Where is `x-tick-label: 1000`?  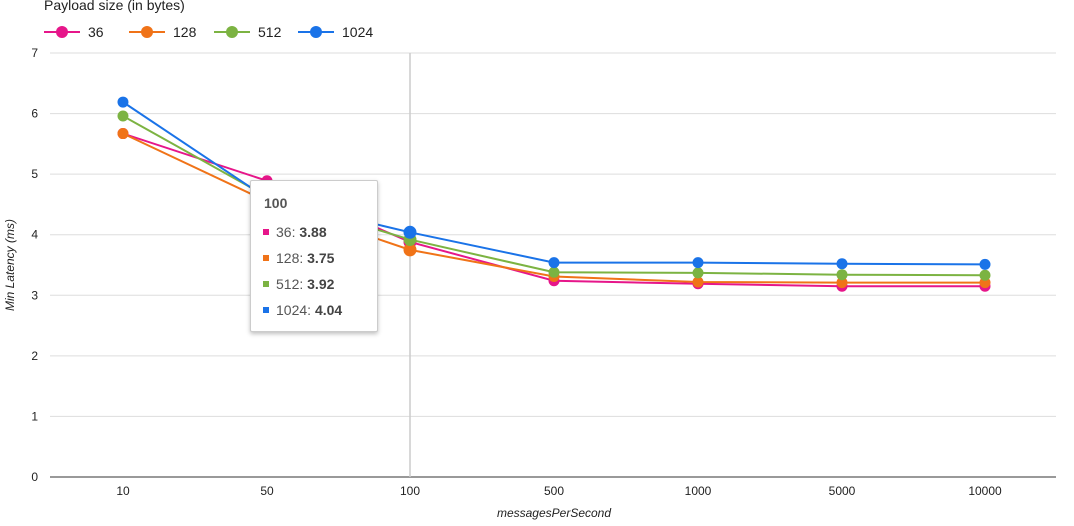
x-tick-label: 1000 is located at coordinates (698, 491).